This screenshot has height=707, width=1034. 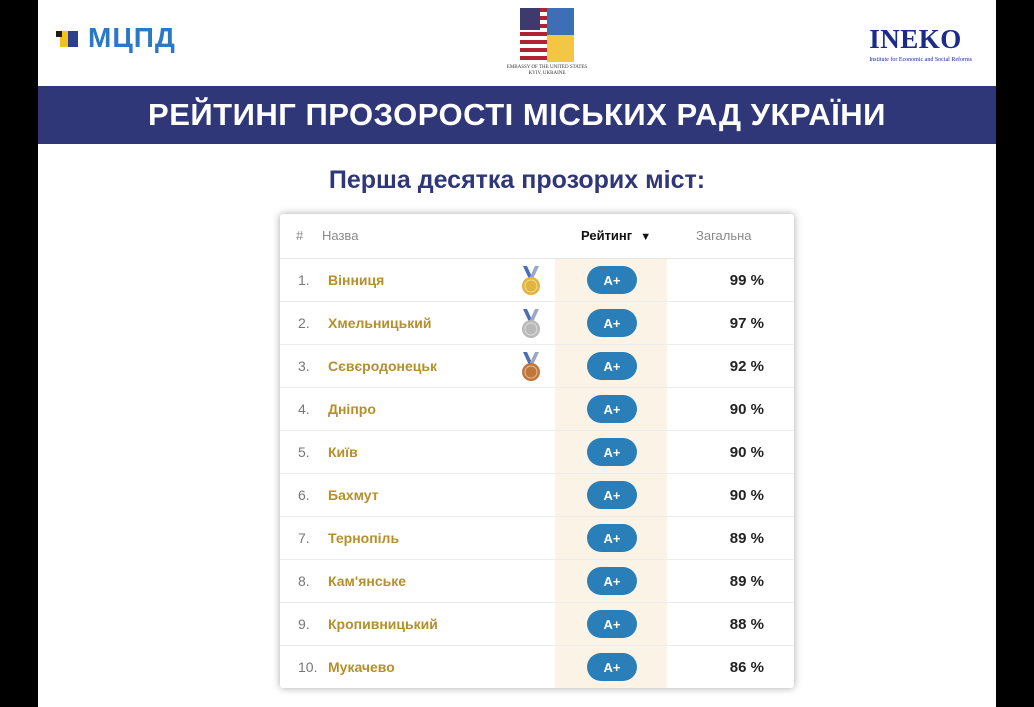 I want to click on table-row: 4. Дніпро A+ 90 %, so click(x=537, y=409).